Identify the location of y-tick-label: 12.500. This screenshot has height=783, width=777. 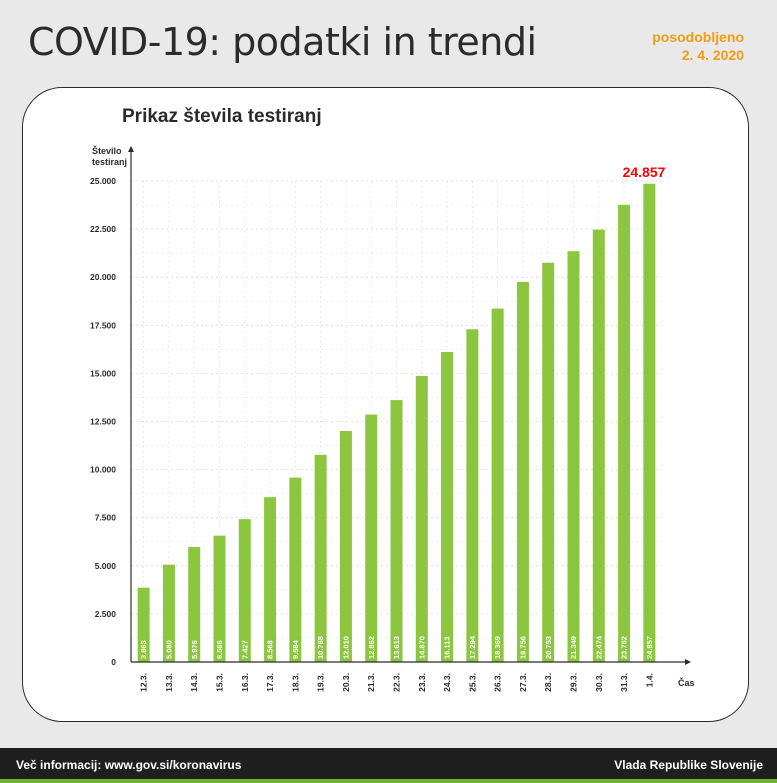
(103, 422).